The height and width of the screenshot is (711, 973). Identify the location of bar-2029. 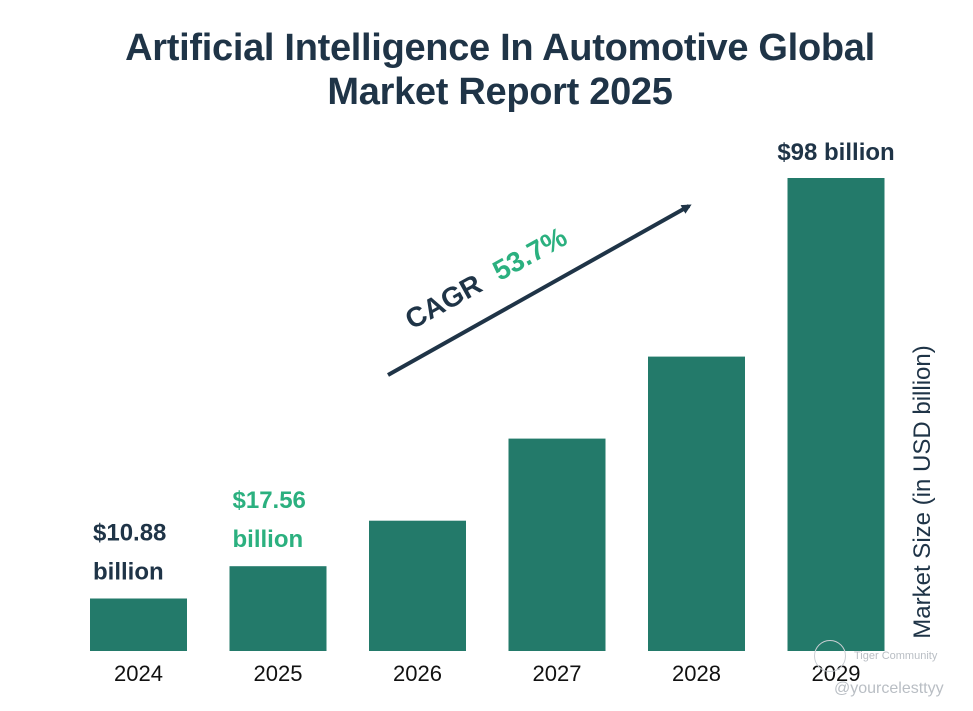
(836, 414).